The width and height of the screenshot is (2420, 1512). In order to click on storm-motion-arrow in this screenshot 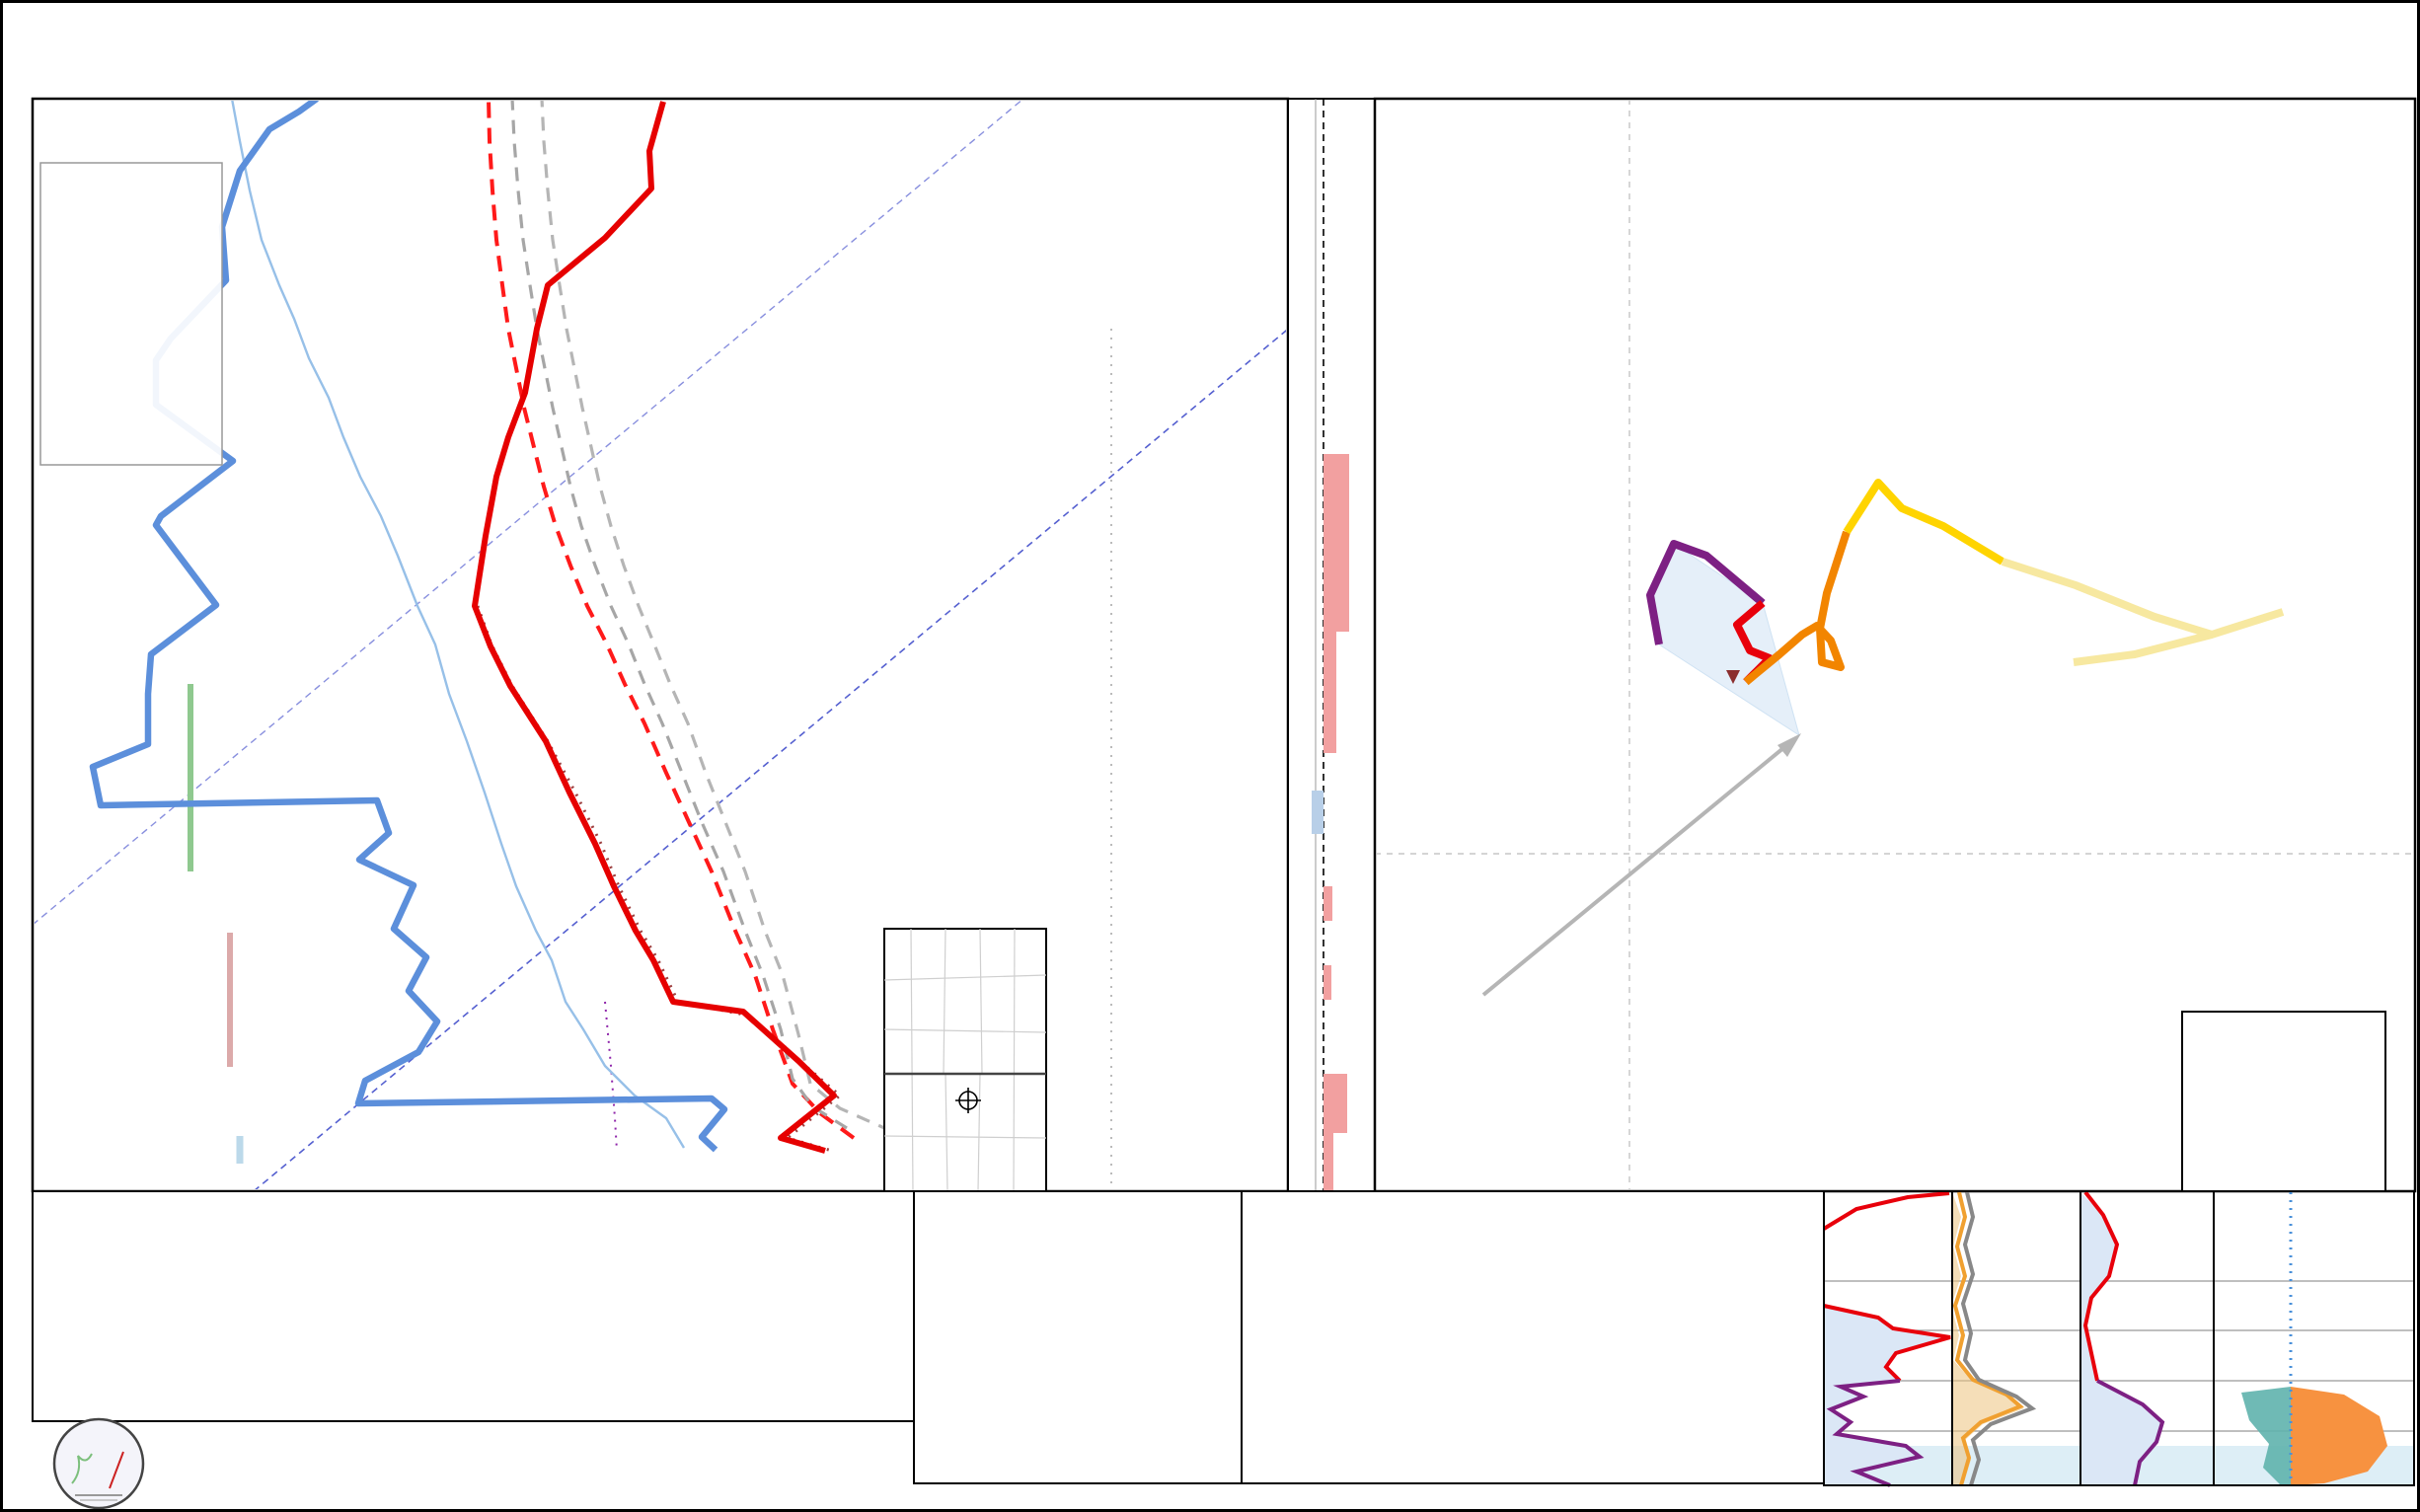, I will do `click(1636, 869)`.